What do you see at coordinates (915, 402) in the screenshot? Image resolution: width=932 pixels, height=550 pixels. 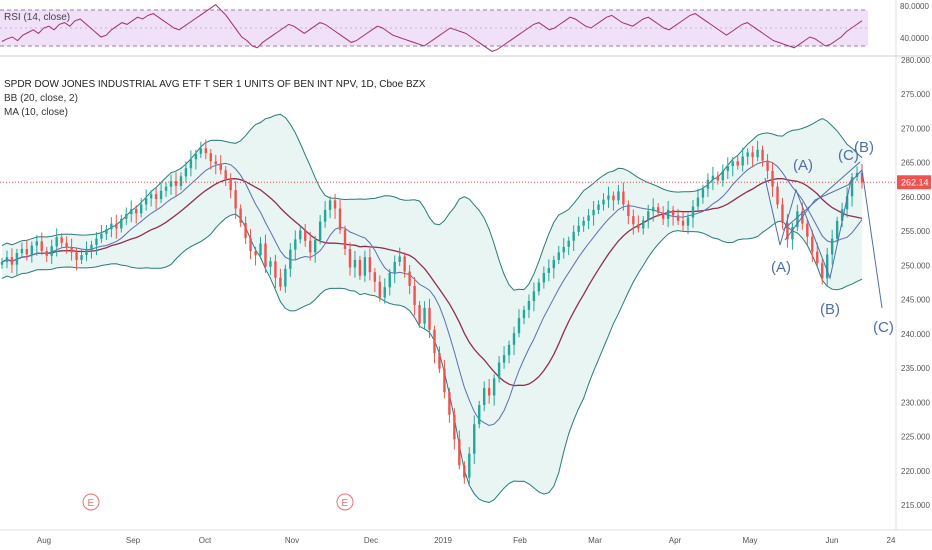 I see `price-tick-label: 230.000` at bounding box center [915, 402].